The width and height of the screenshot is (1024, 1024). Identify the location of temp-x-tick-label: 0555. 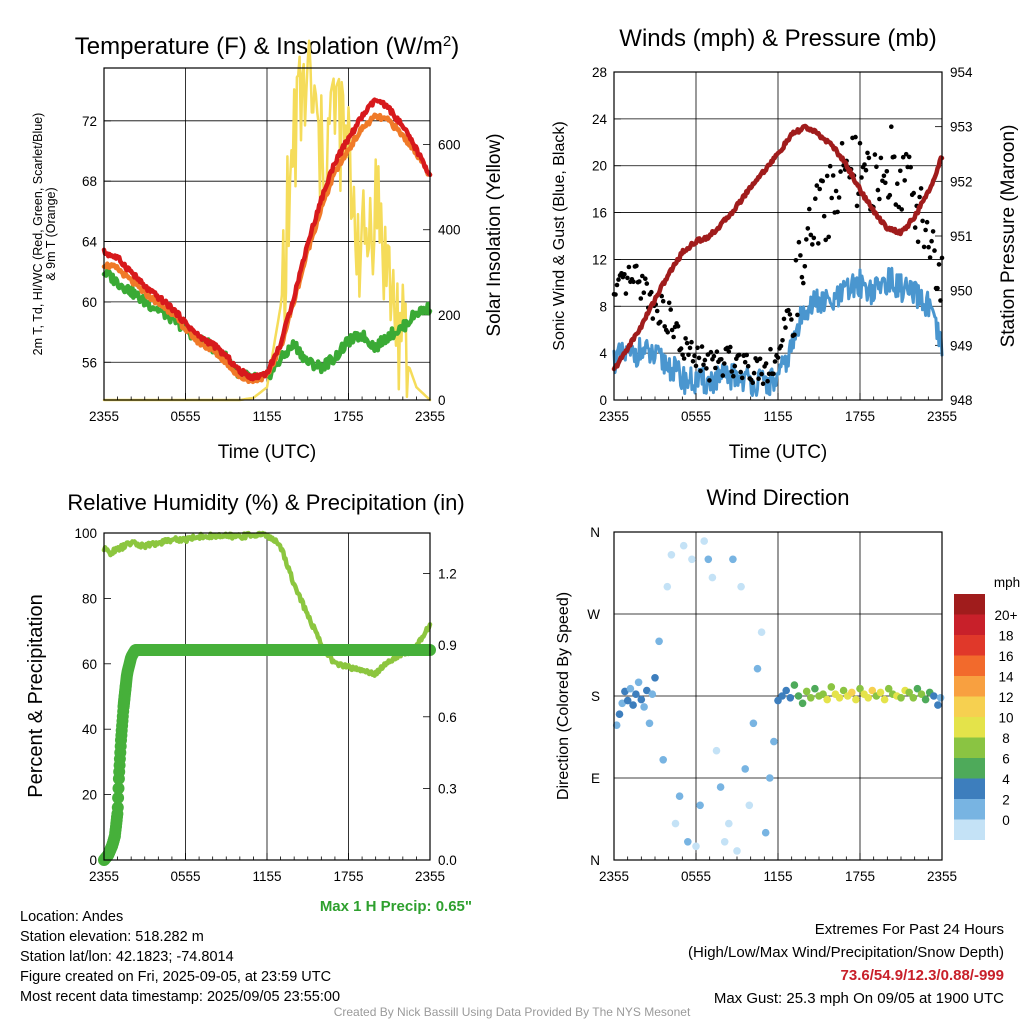
(185, 416).